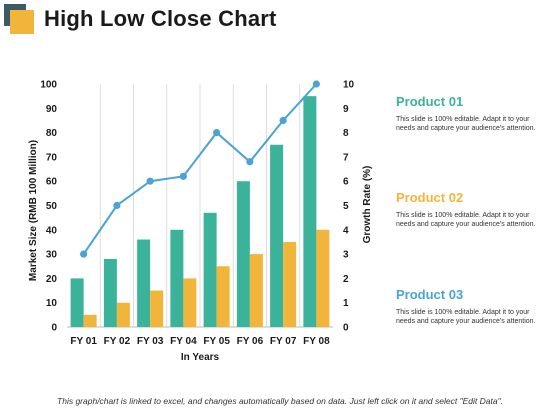 The width and height of the screenshot is (560, 420). Describe the element at coordinates (346, 157) in the screenshot. I see `y2-tick-label: 7` at that location.